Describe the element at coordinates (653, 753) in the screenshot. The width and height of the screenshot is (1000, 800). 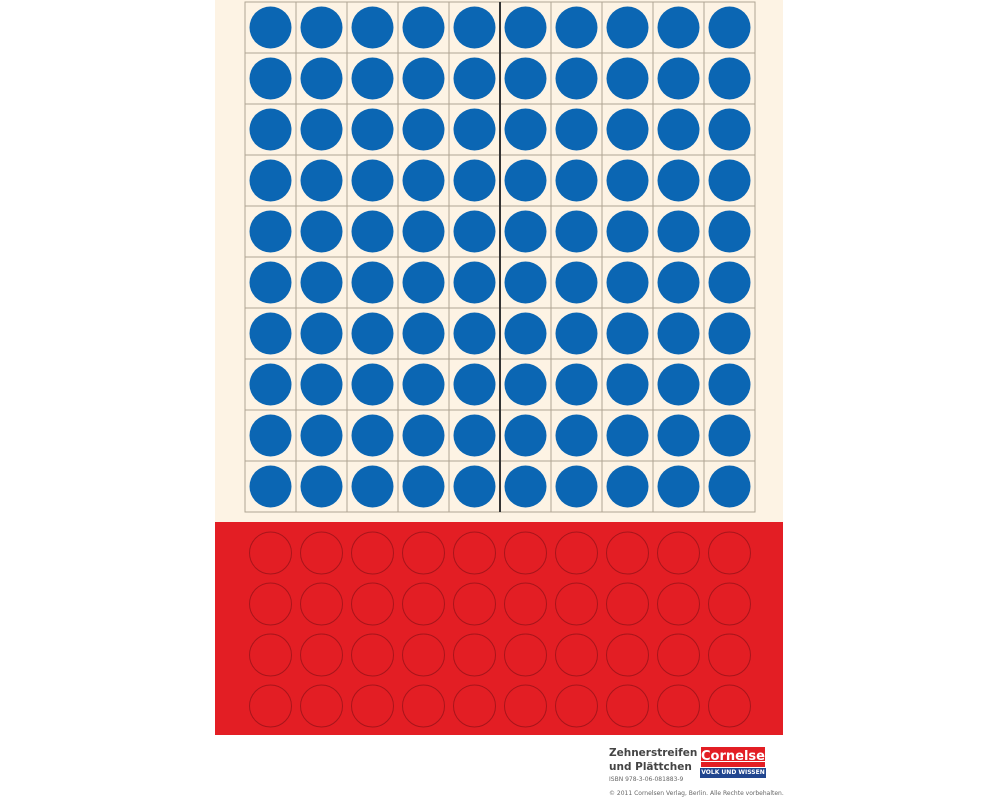
I see `title-line-1: Zehnerstreifen` at that location.